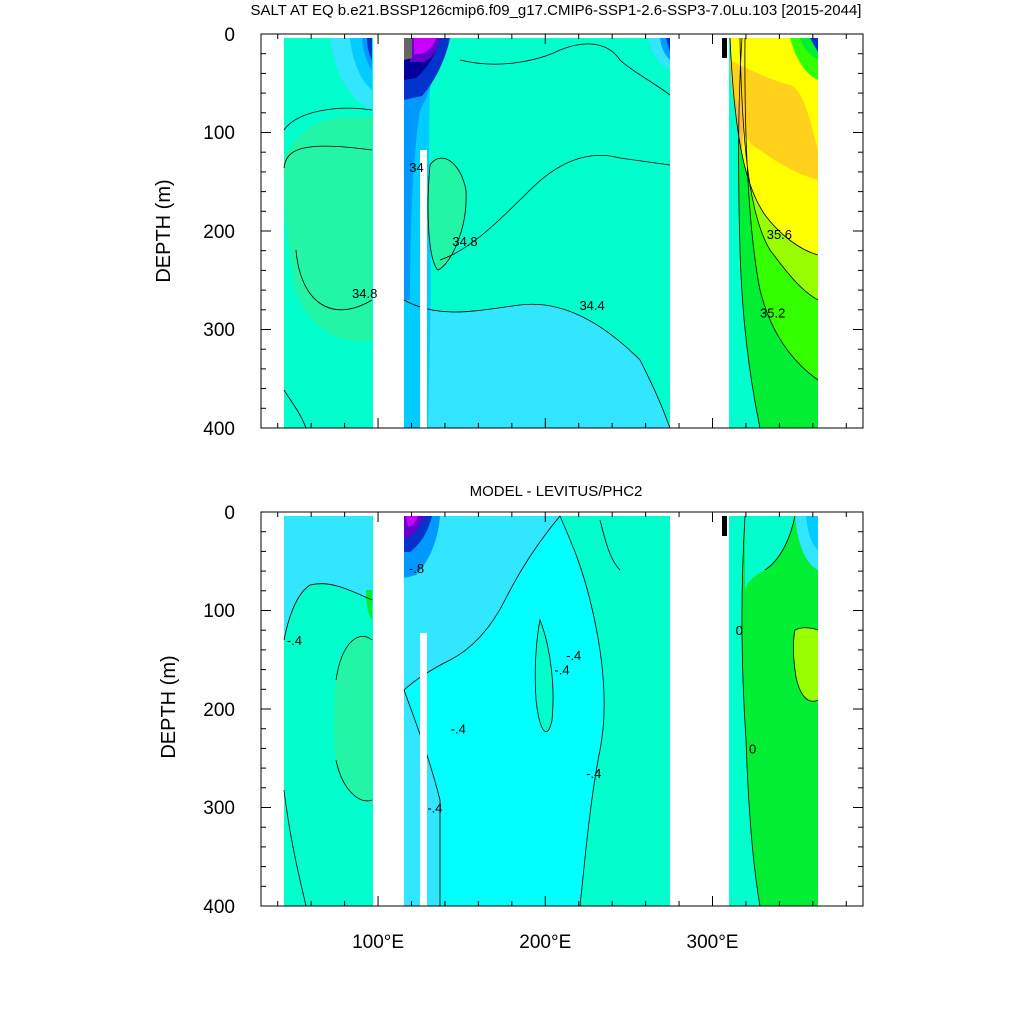  What do you see at coordinates (219, 133) in the screenshot?
I see `top-ytick-100: 100` at bounding box center [219, 133].